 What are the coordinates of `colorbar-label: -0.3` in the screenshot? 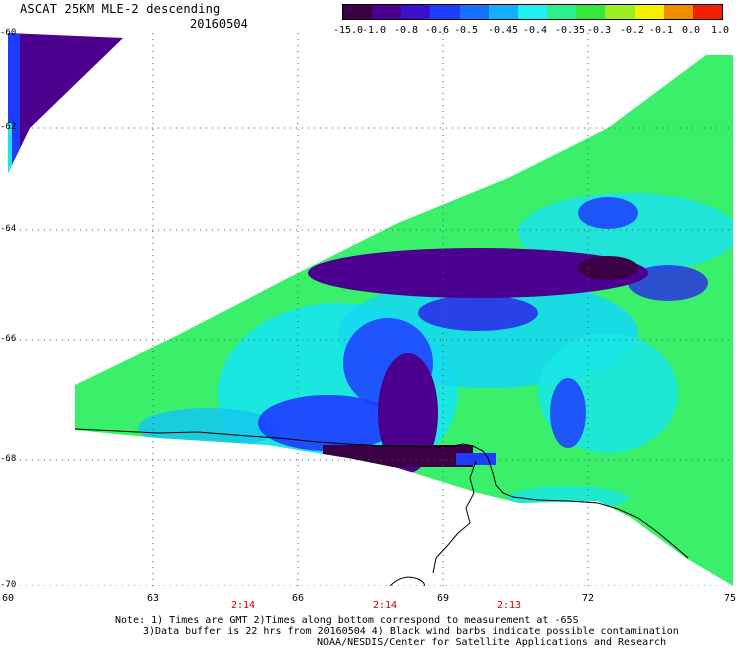 It's located at (599, 30).